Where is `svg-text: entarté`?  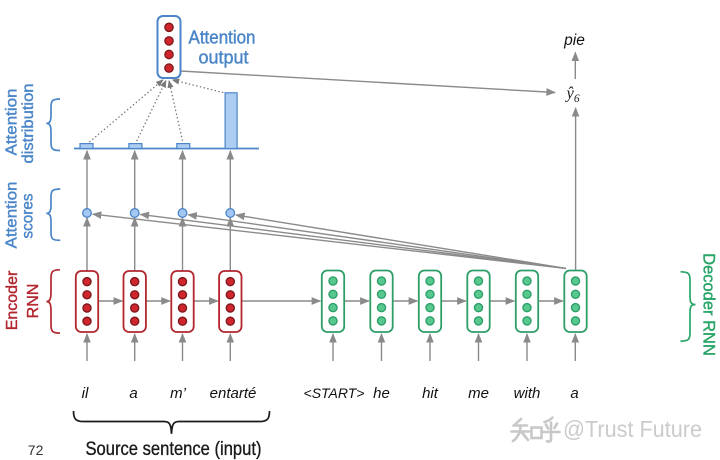
svg-text: entarté is located at coordinates (233, 393).